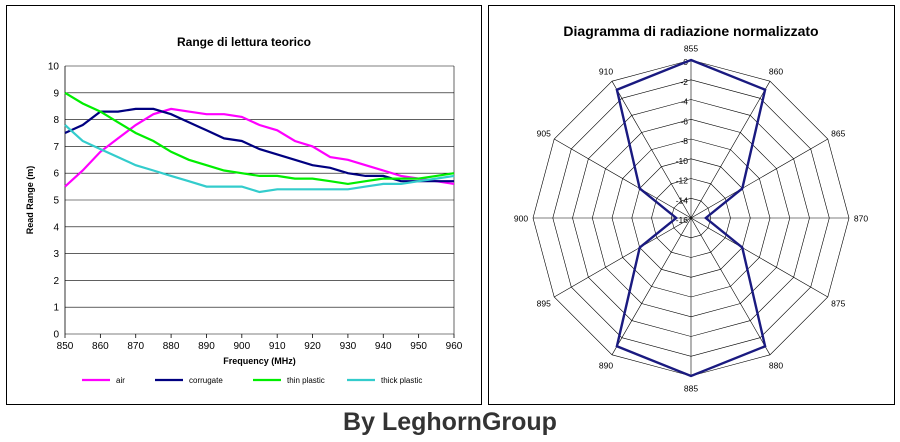 The image size is (900, 442). What do you see at coordinates (100, 346) in the screenshot?
I see `x-tick-label: 860` at bounding box center [100, 346].